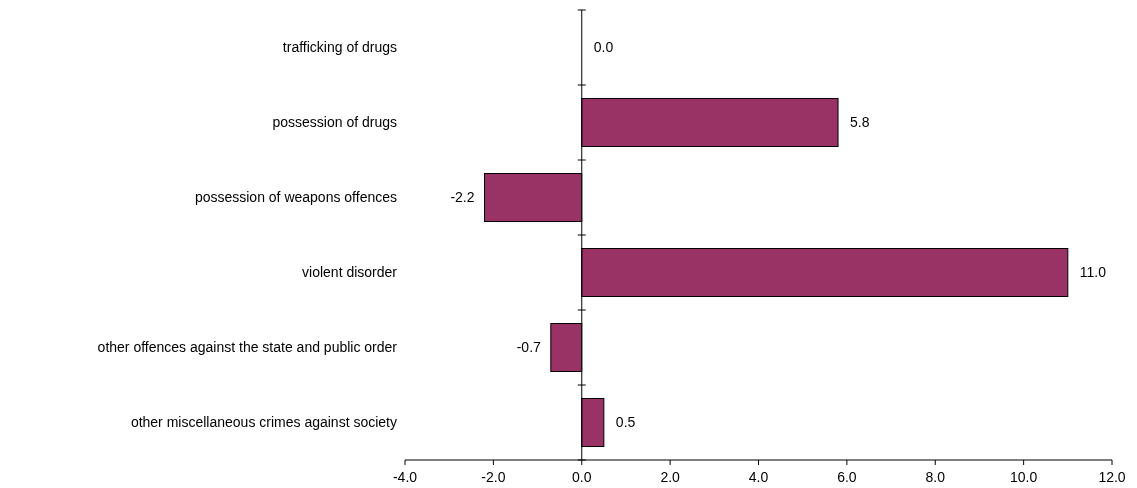 This screenshot has width=1137, height=488. I want to click on x-tick-label: 4.0, so click(758, 477).